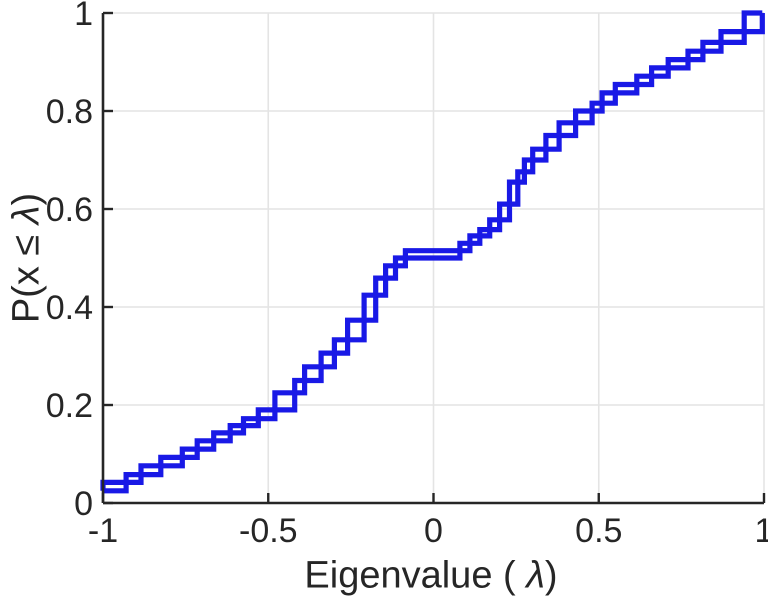  Describe the element at coordinates (268, 531) in the screenshot. I see `x-tick-label-1: -0.5` at that location.